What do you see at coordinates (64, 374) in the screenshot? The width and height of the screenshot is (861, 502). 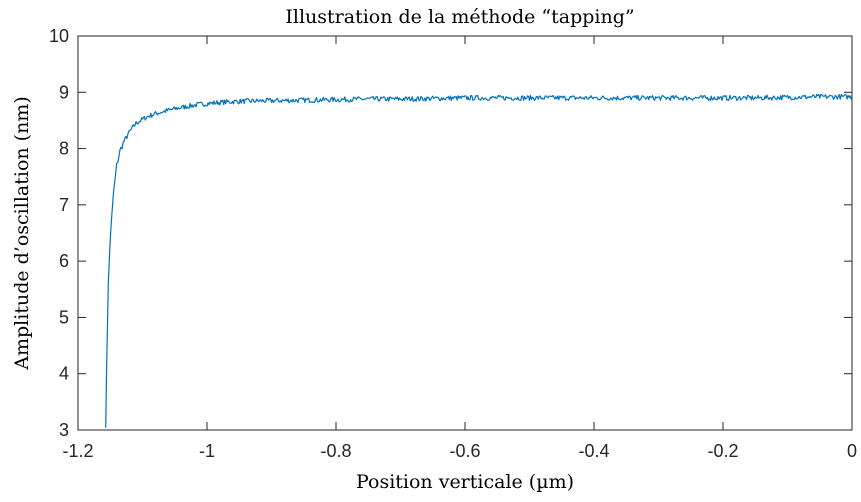 I see `y-tick-label: 4` at bounding box center [64, 374].